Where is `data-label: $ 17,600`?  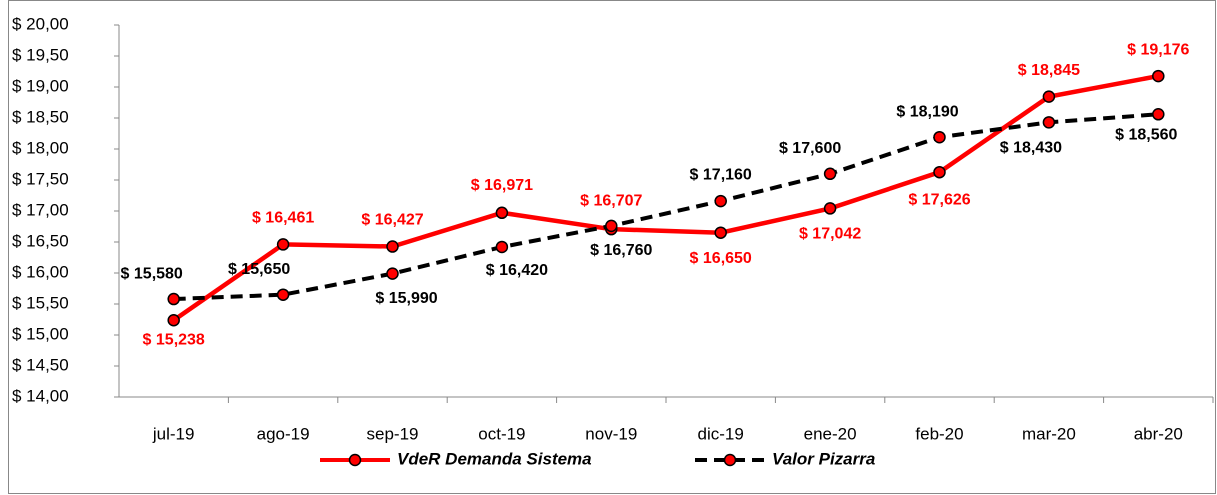 data-label: $ 17,600 is located at coordinates (810, 148).